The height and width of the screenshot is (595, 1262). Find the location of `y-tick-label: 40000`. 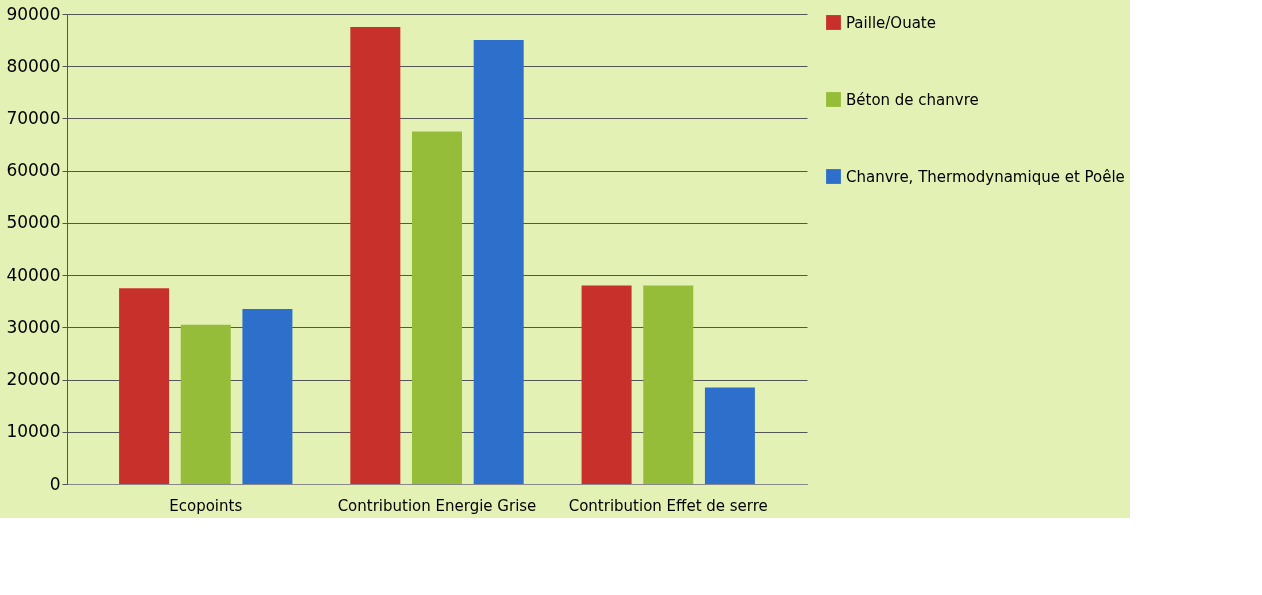

y-tick-label: 40000 is located at coordinates (33, 274).